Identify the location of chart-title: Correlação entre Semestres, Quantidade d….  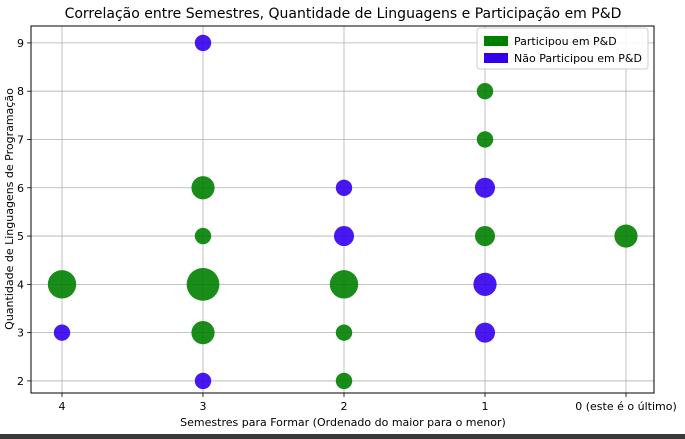
(343, 14).